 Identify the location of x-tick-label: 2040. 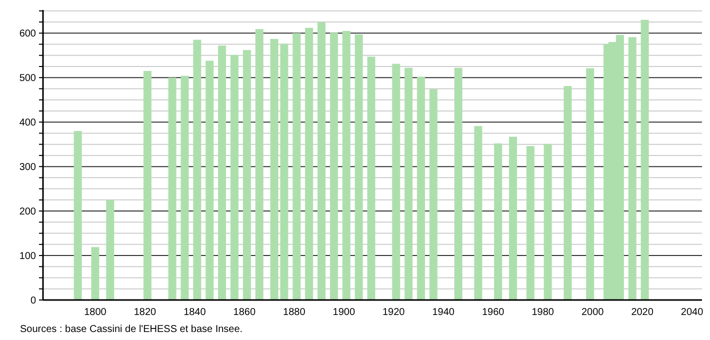
(692, 312).